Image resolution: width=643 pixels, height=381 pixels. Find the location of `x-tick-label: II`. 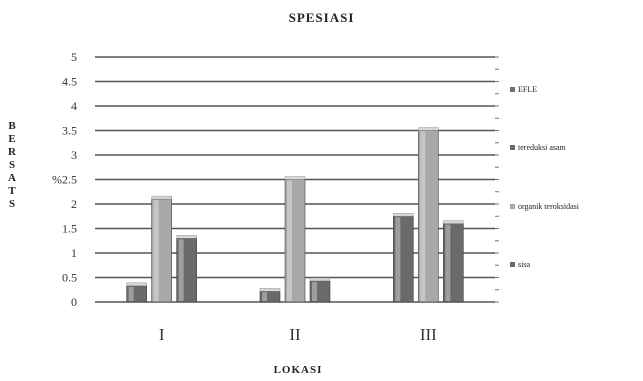

x-tick-label: II is located at coordinates (295, 334).